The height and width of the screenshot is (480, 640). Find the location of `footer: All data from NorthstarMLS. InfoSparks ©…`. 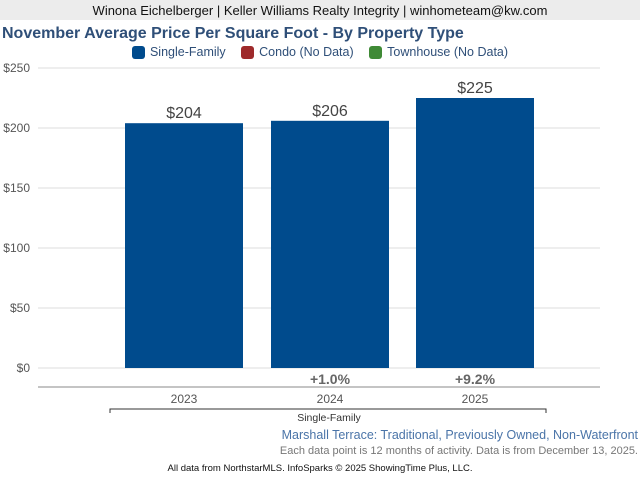

footer: All data from NorthstarMLS. InfoSparks ©… is located at coordinates (320, 468).